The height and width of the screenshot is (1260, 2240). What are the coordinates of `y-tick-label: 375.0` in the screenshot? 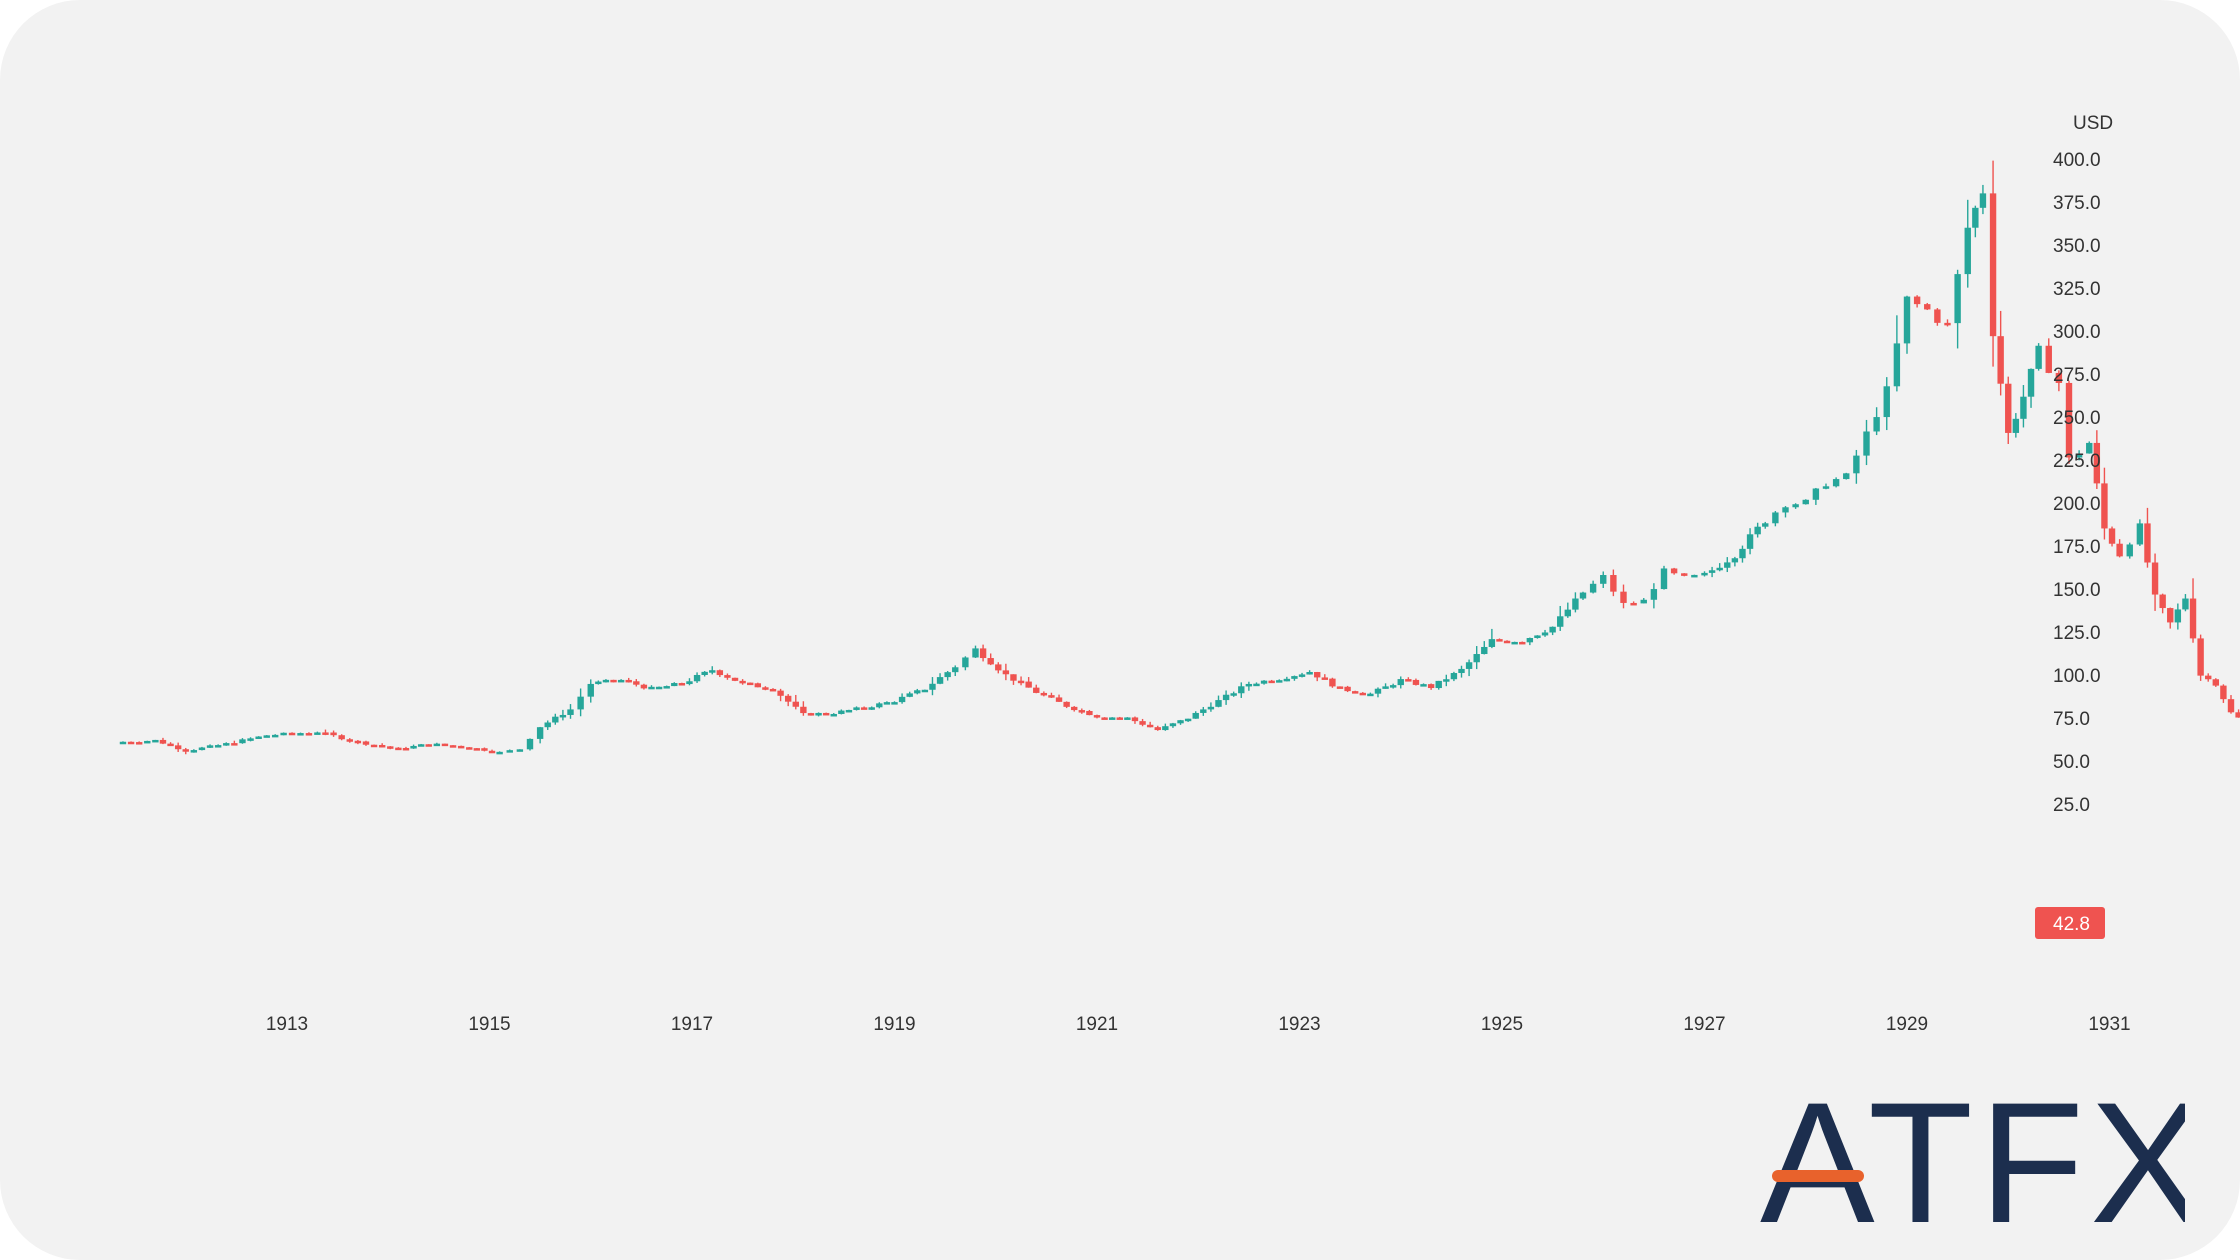 It's located at (2077, 203).